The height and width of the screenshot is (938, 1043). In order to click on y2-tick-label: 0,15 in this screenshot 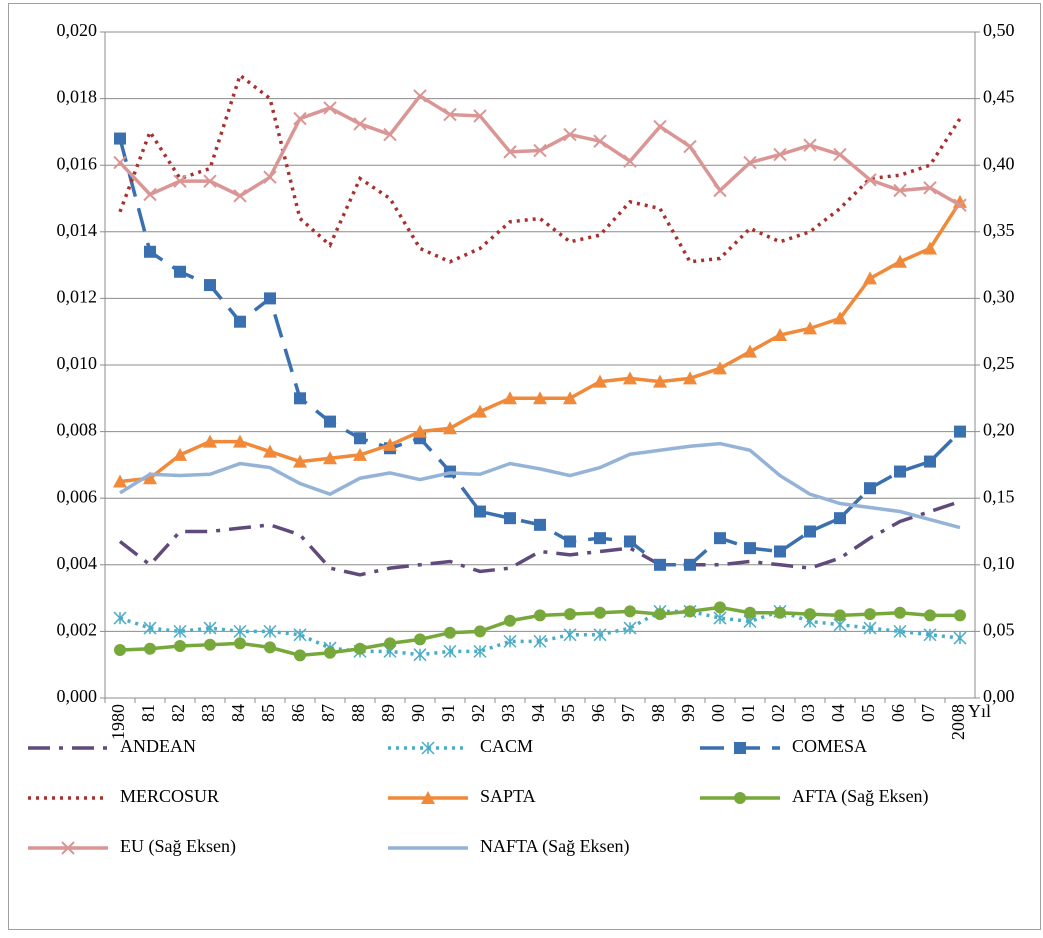, I will do `click(999, 496)`.